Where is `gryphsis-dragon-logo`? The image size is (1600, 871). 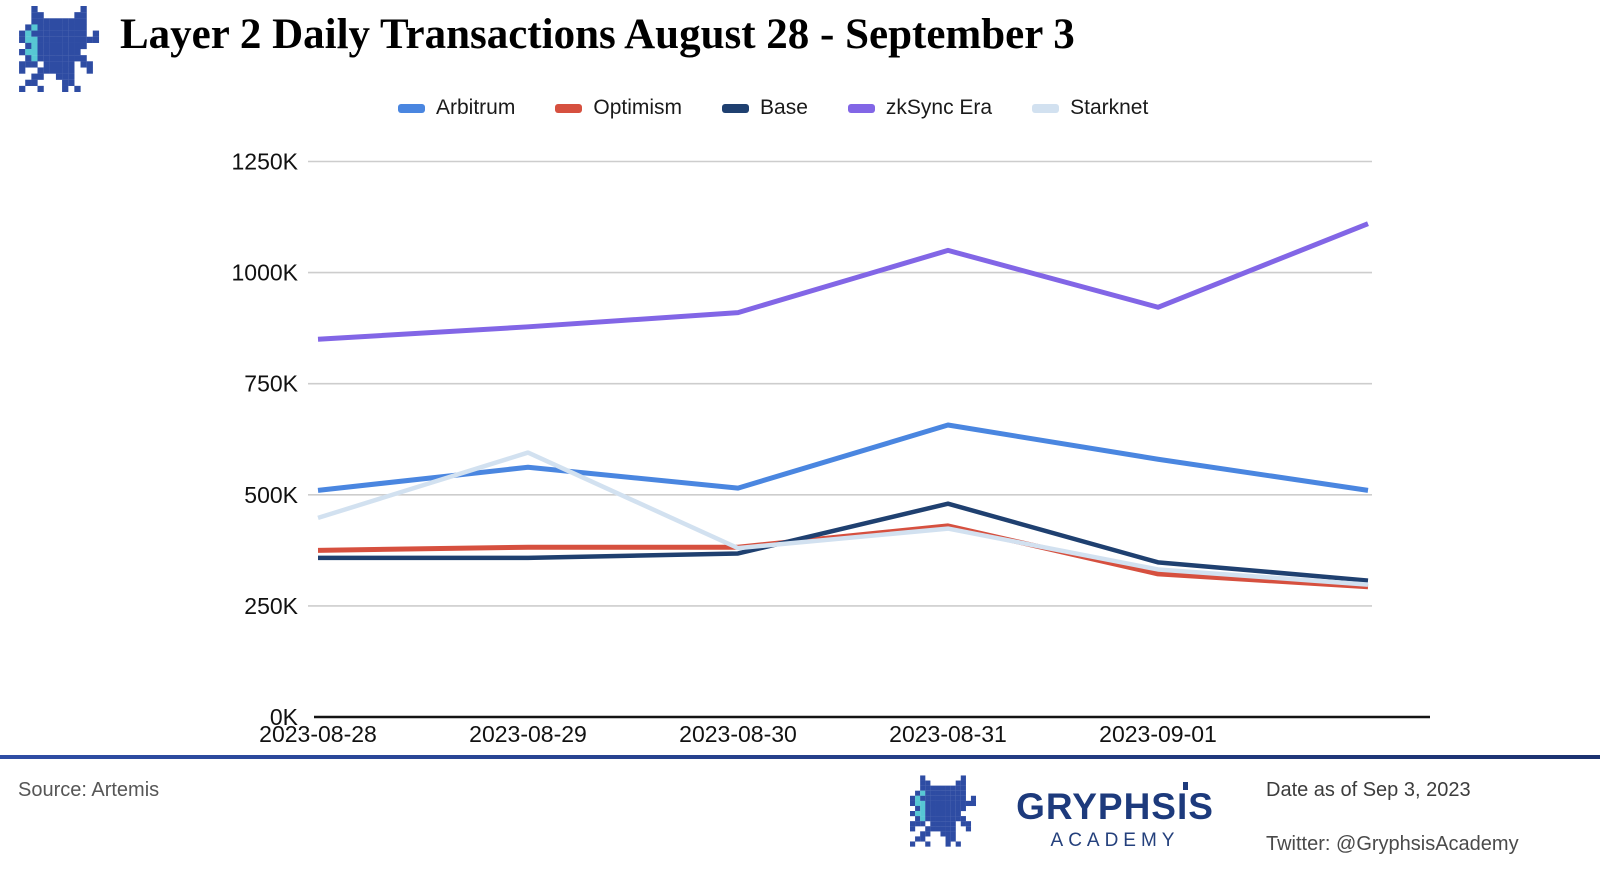 gryphsis-dragon-logo is located at coordinates (943, 811).